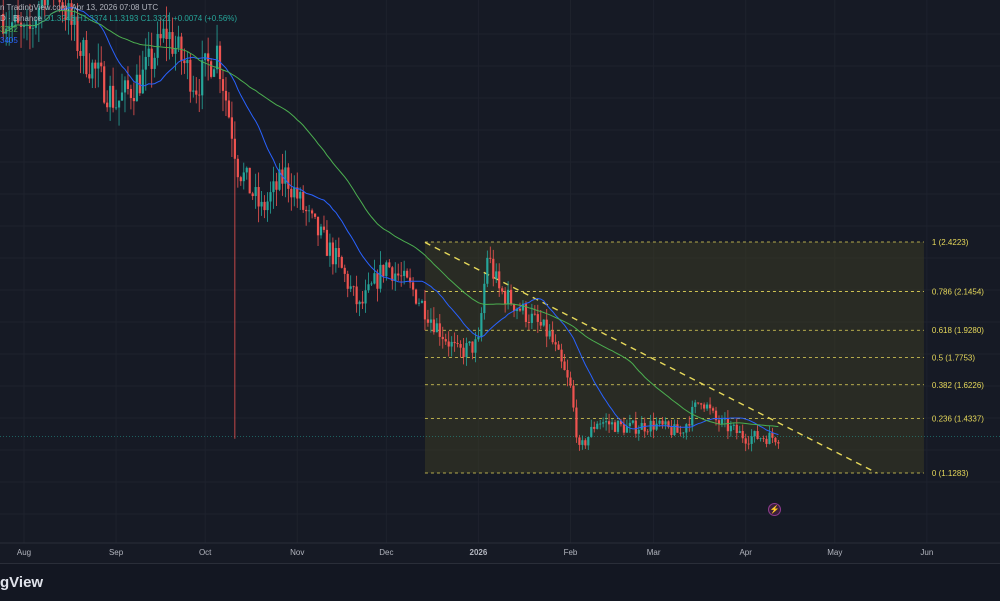 The height and width of the screenshot is (601, 1000). Describe the element at coordinates (774, 509) in the screenshot. I see `lightning-icon: ⚡` at that location.